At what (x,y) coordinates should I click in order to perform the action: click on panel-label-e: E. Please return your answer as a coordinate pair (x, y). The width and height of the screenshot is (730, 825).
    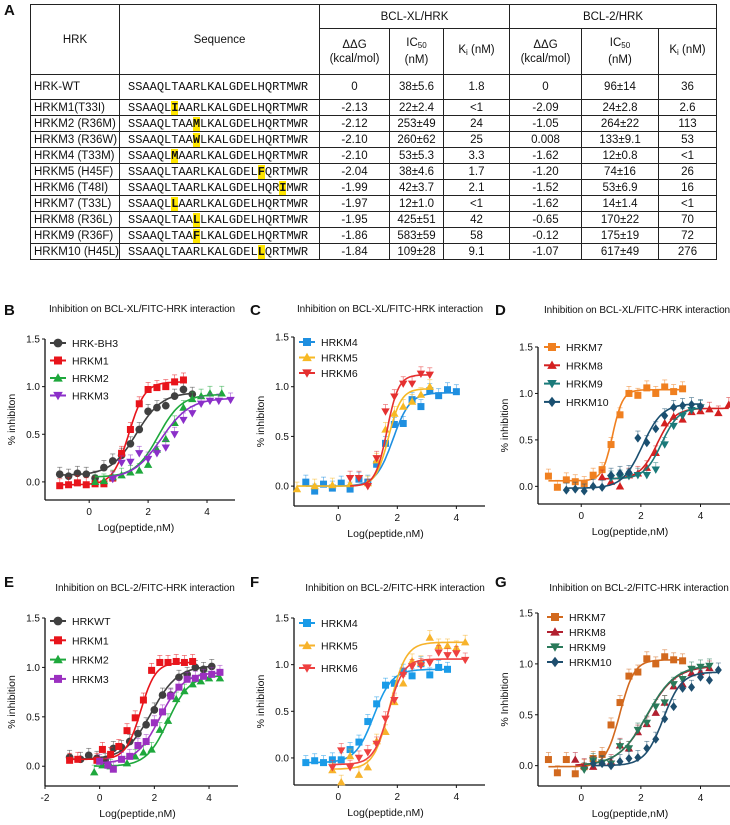
    Looking at the image, I should click on (9, 582).